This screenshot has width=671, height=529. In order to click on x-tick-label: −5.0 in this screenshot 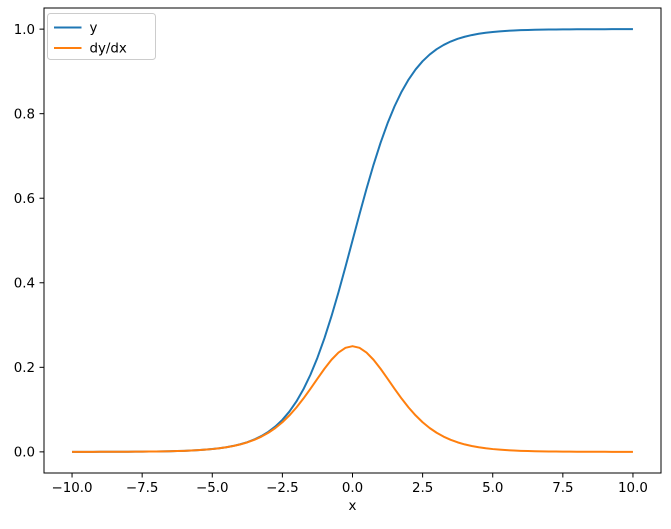, I will do `click(212, 488)`.